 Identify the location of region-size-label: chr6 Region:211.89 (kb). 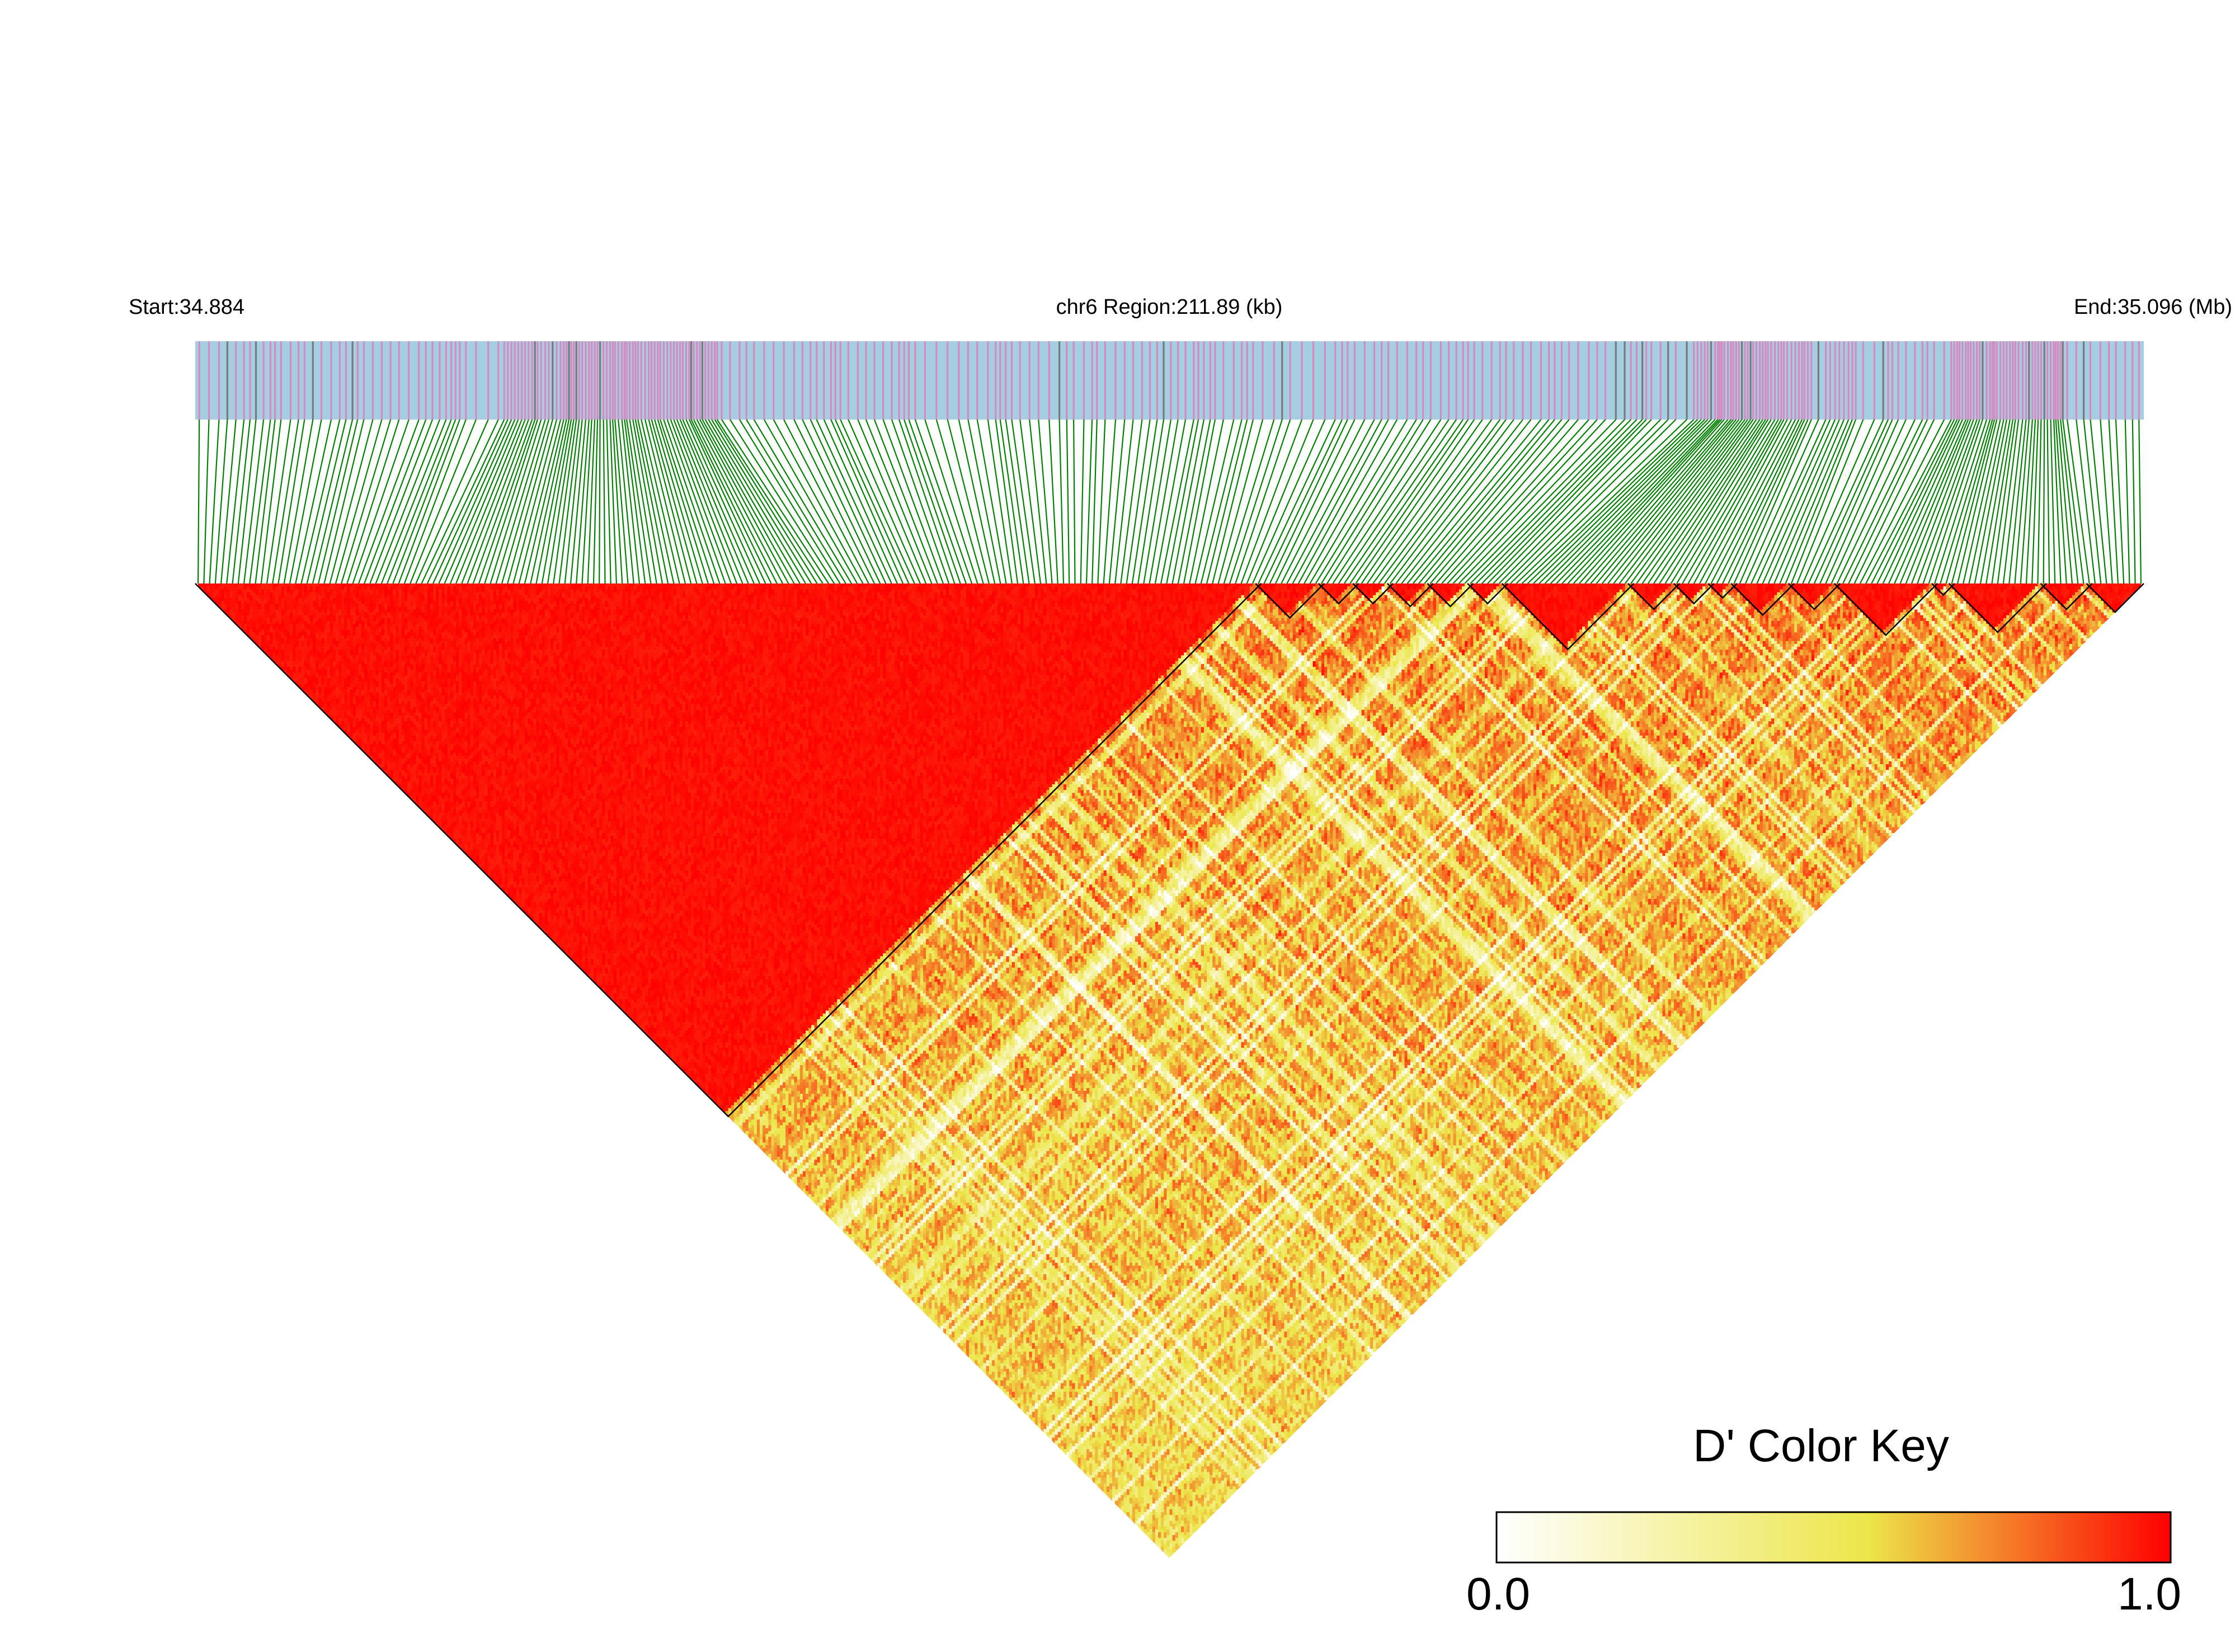
(1169, 307).